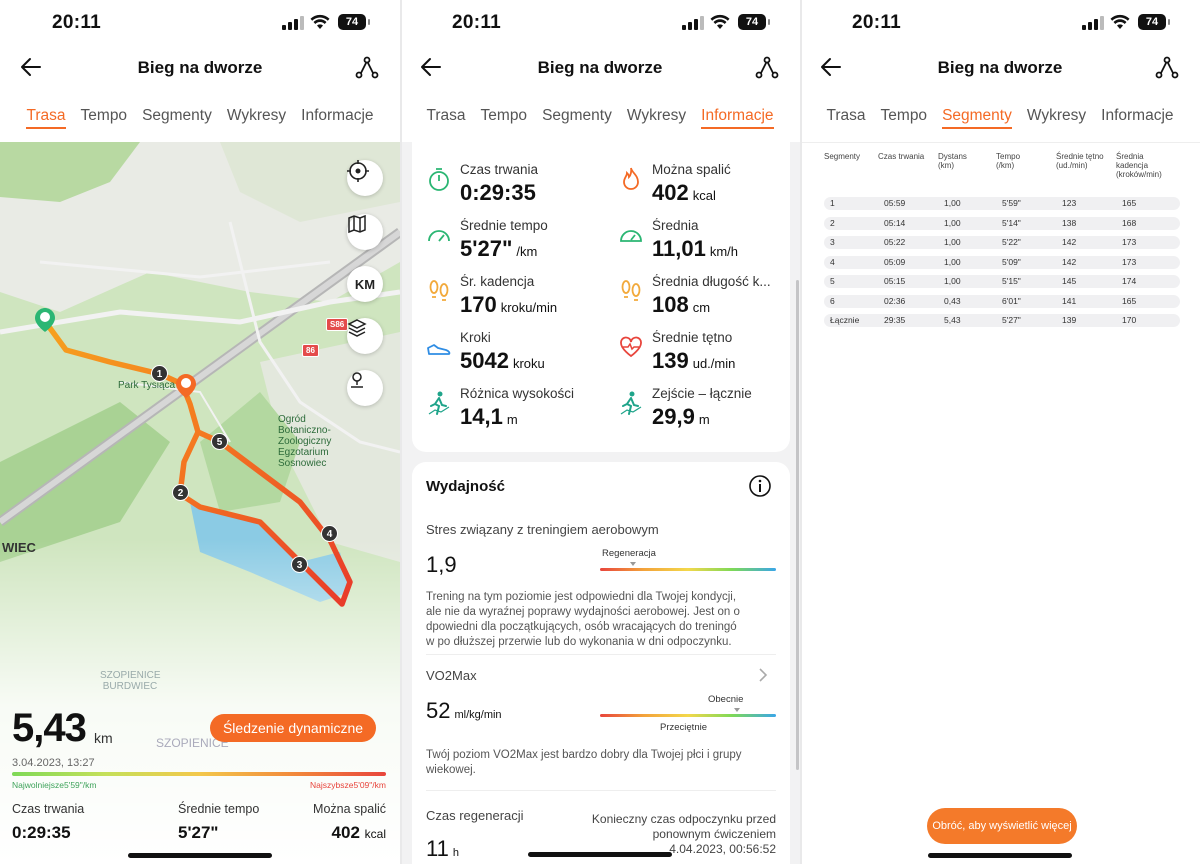  I want to click on dynamic-tracking-button: Śledzenie dynamiczne, so click(293, 728).